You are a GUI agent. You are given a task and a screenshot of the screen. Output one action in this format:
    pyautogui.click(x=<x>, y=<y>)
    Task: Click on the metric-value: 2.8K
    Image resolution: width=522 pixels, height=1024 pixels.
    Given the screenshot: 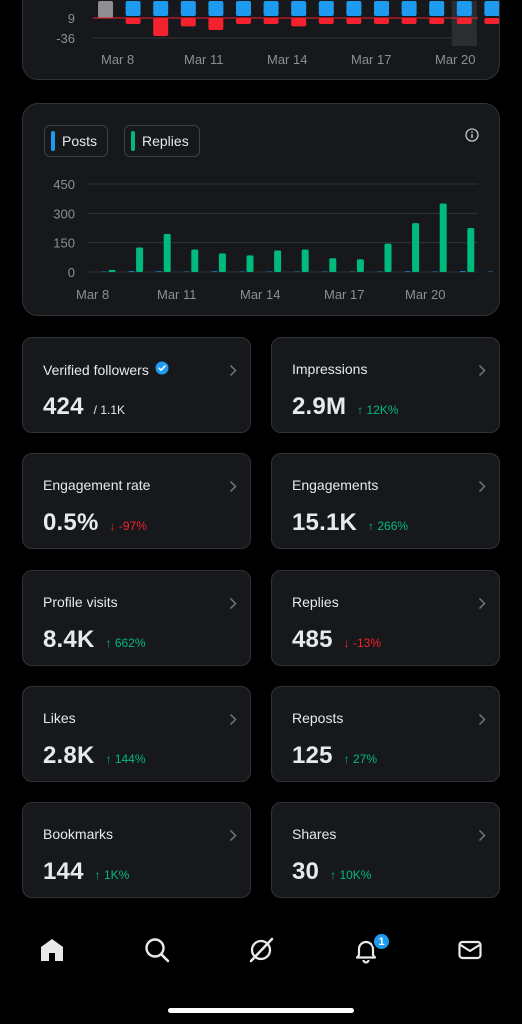 What is the action you would take?
    pyautogui.click(x=69, y=755)
    